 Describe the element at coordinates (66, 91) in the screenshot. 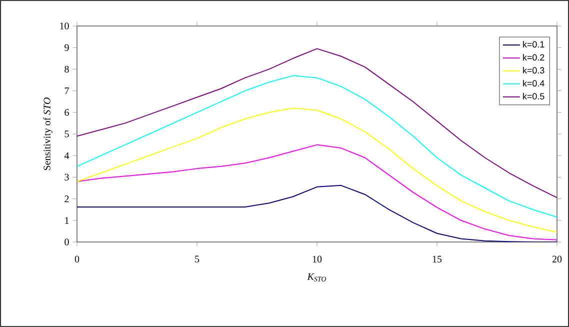

I see `y-tick-label: 7` at that location.